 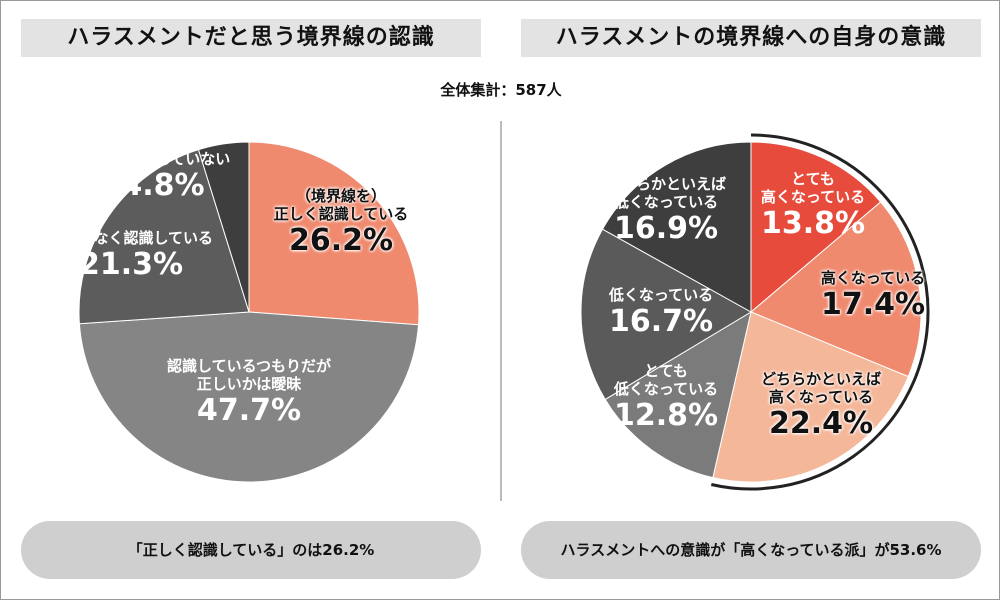 What do you see at coordinates (813, 223) in the screenshot?
I see `slice-value: 13.8%` at bounding box center [813, 223].